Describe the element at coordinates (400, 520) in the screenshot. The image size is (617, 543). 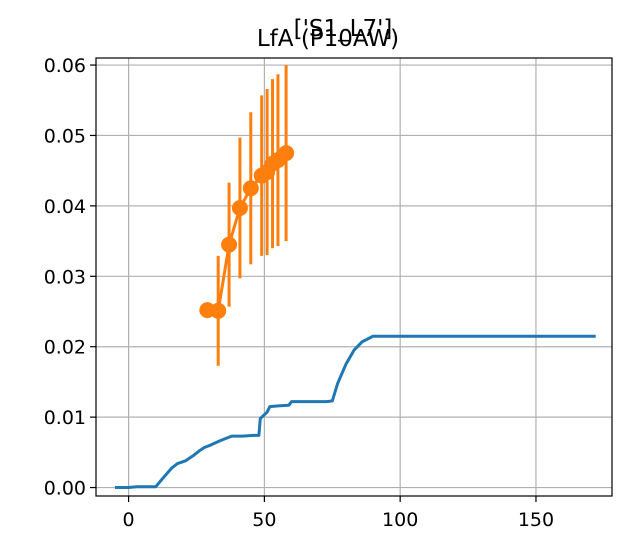
I see `x-tick-label: 100` at that location.